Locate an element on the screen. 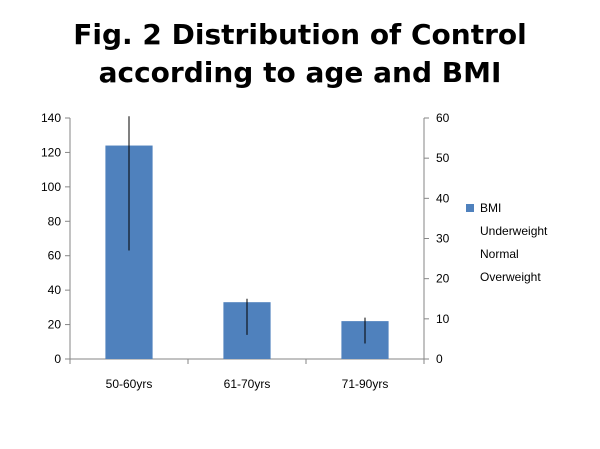  legend-label-normal: Normal is located at coordinates (499, 253).